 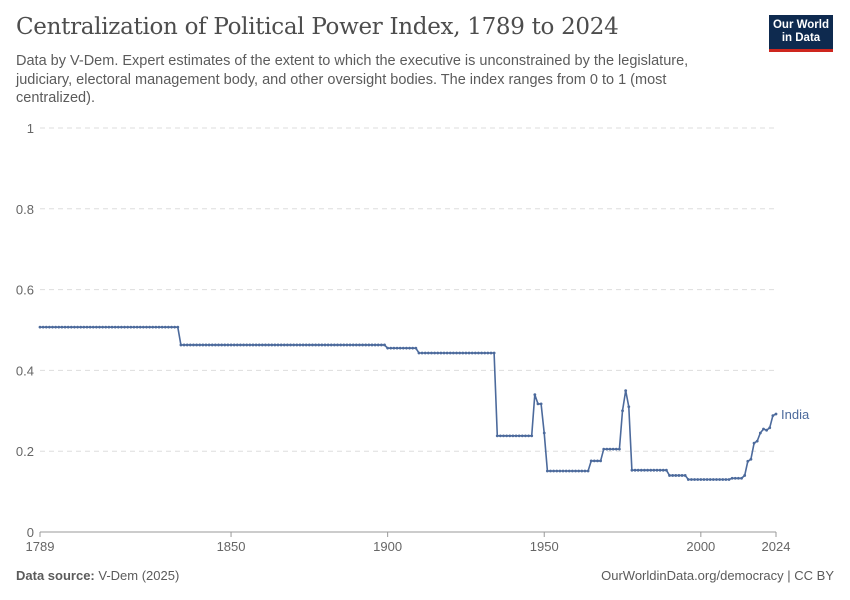 I want to click on y-tick-label: 0.2, so click(x=25, y=451).